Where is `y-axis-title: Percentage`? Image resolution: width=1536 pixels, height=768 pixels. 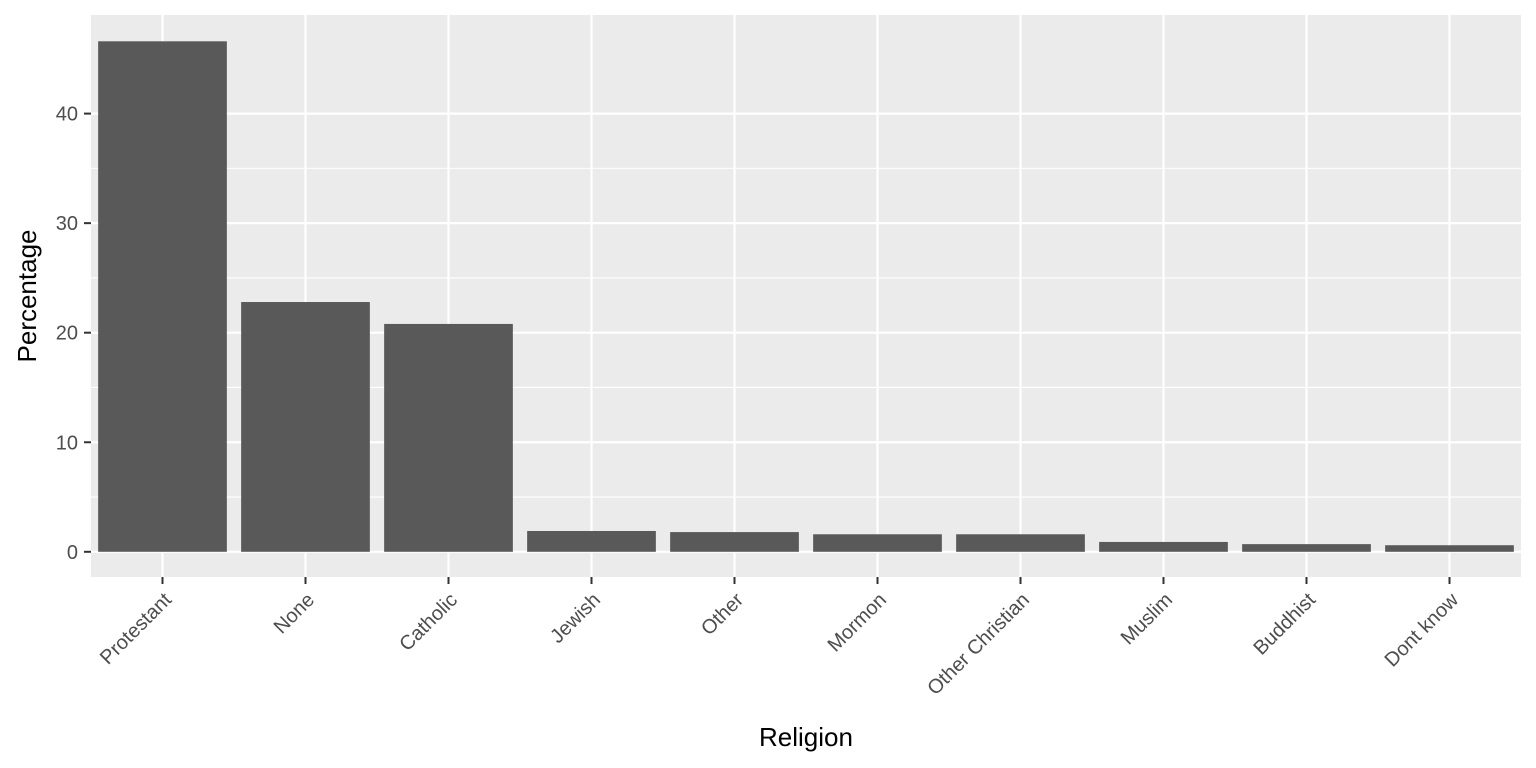 y-axis-title: Percentage is located at coordinates (27, 296).